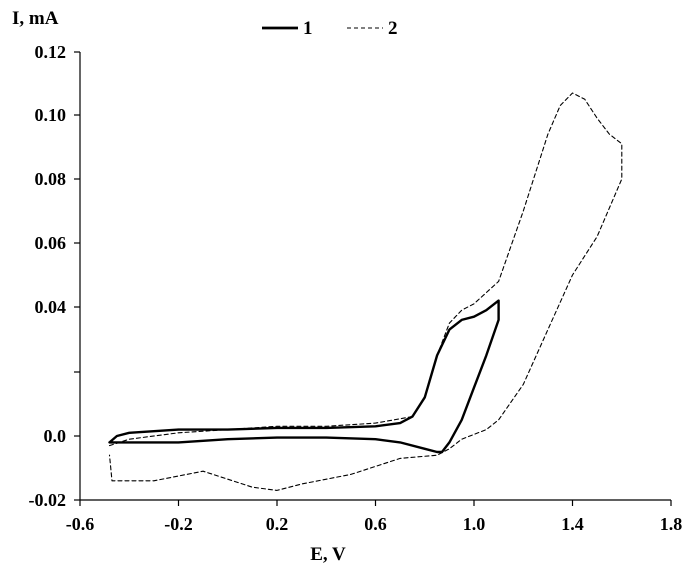  What do you see at coordinates (178, 524) in the screenshot?
I see `x-tick-label: -0.2` at bounding box center [178, 524].